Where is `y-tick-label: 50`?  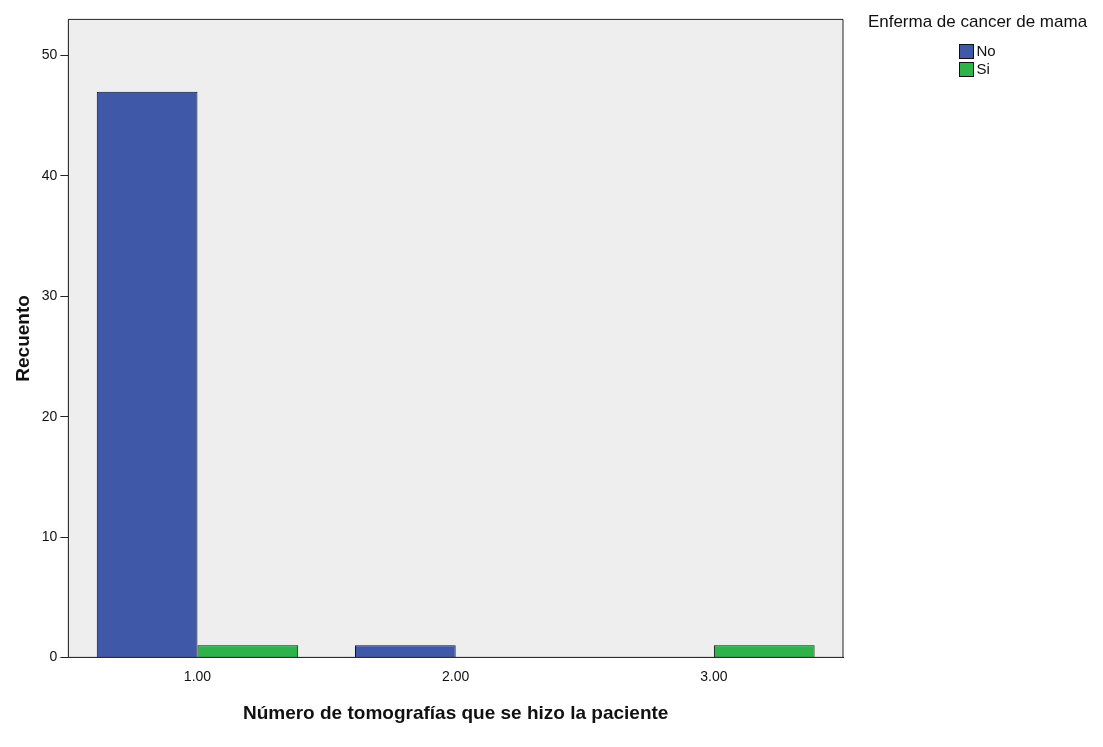 y-tick-label: 50 is located at coordinates (49, 54).